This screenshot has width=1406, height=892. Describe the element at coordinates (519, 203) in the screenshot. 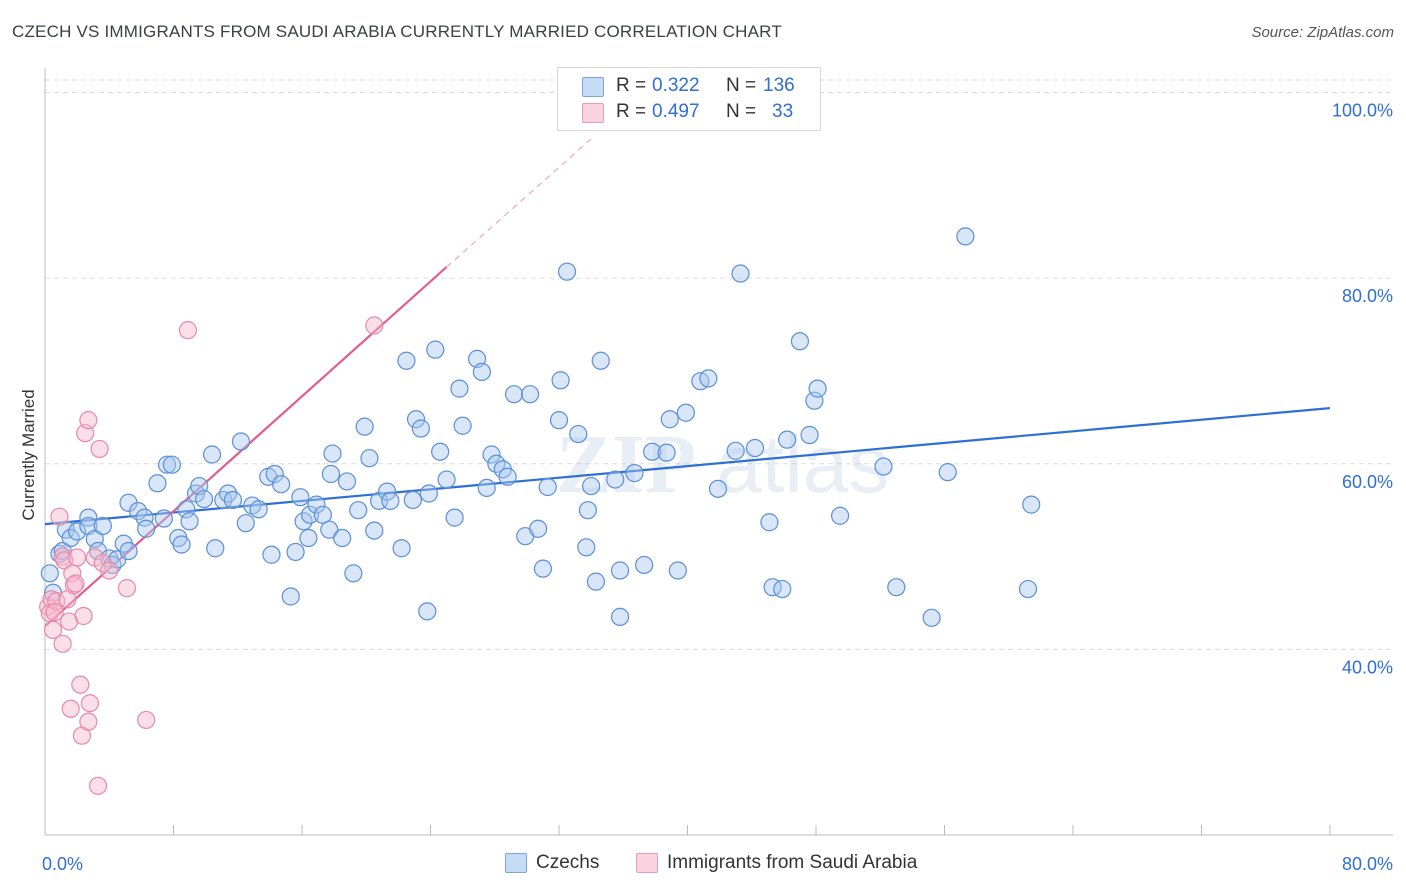

I see `saudi-trend-extension` at that location.